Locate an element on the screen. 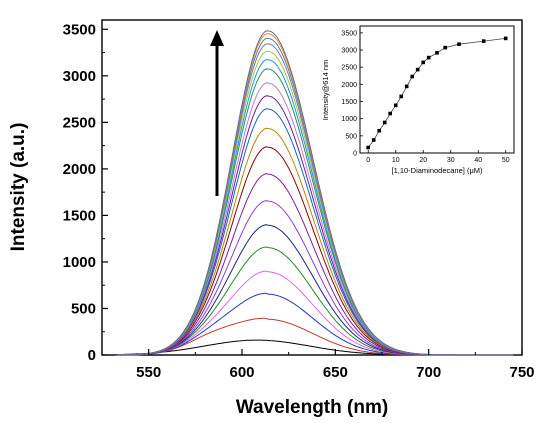 The image size is (550, 423). inset-x-tick-label: 20 is located at coordinates (423, 160).